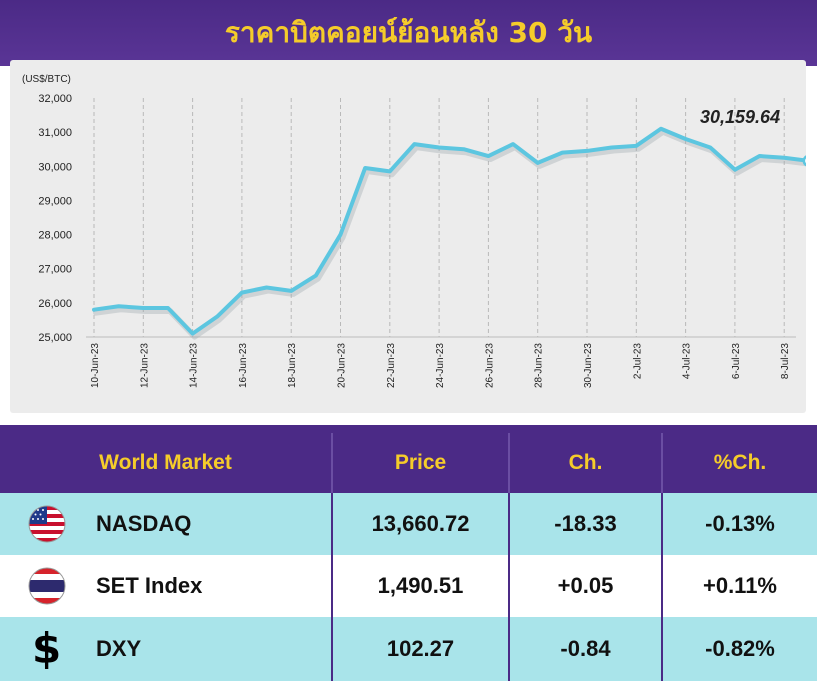  What do you see at coordinates (55, 236) in the screenshot?
I see `y-tick-label: 28,000` at bounding box center [55, 236].